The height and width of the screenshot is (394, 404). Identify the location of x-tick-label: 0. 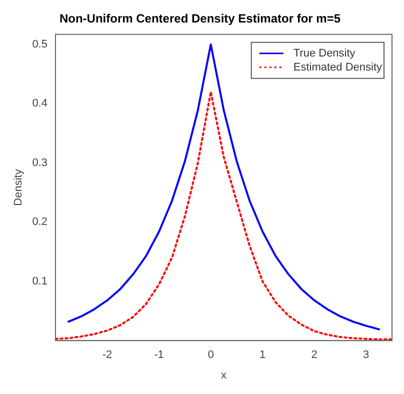
(211, 355).